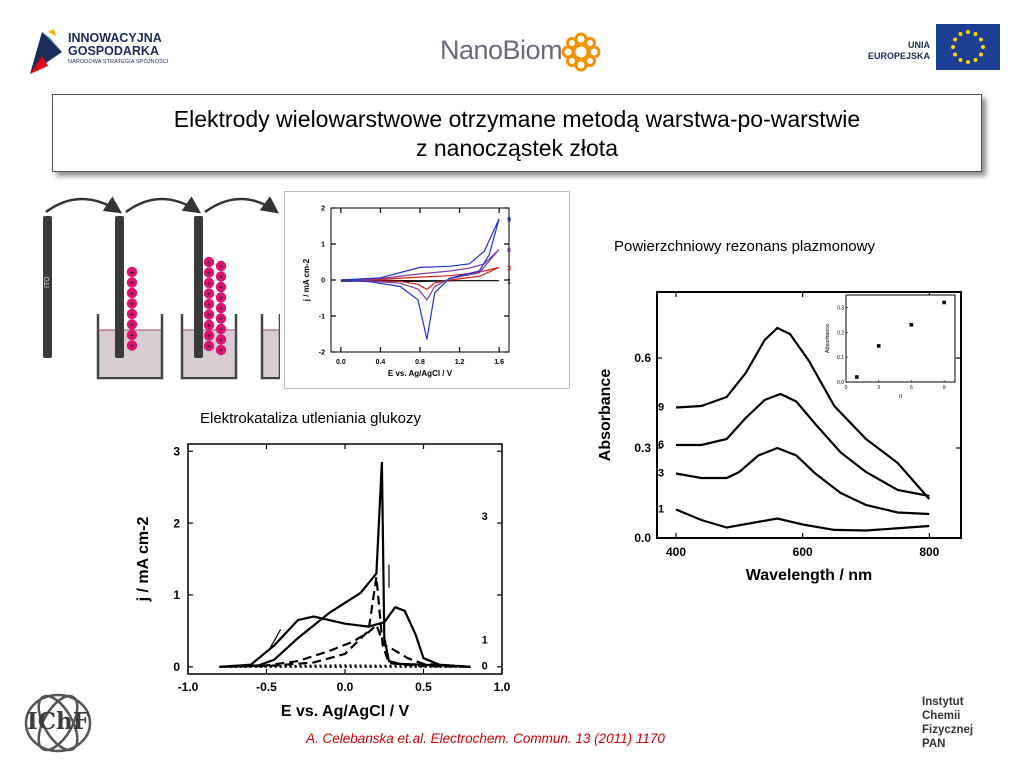  What do you see at coordinates (898, 56) in the screenshot?
I see `eu-line2: EUROPEJSKA` at bounding box center [898, 56].